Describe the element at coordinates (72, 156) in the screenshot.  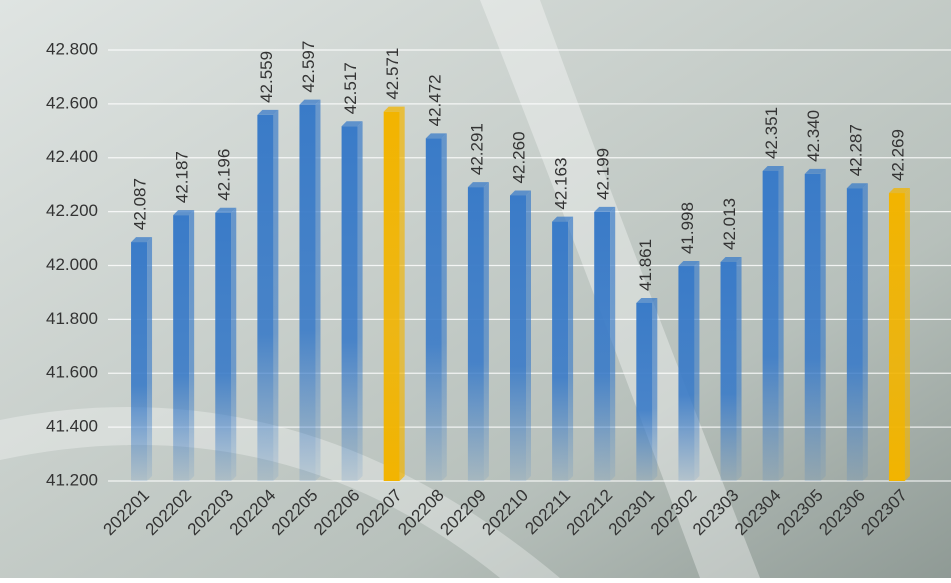
I see `y-tick-label: 42.400` at that location.